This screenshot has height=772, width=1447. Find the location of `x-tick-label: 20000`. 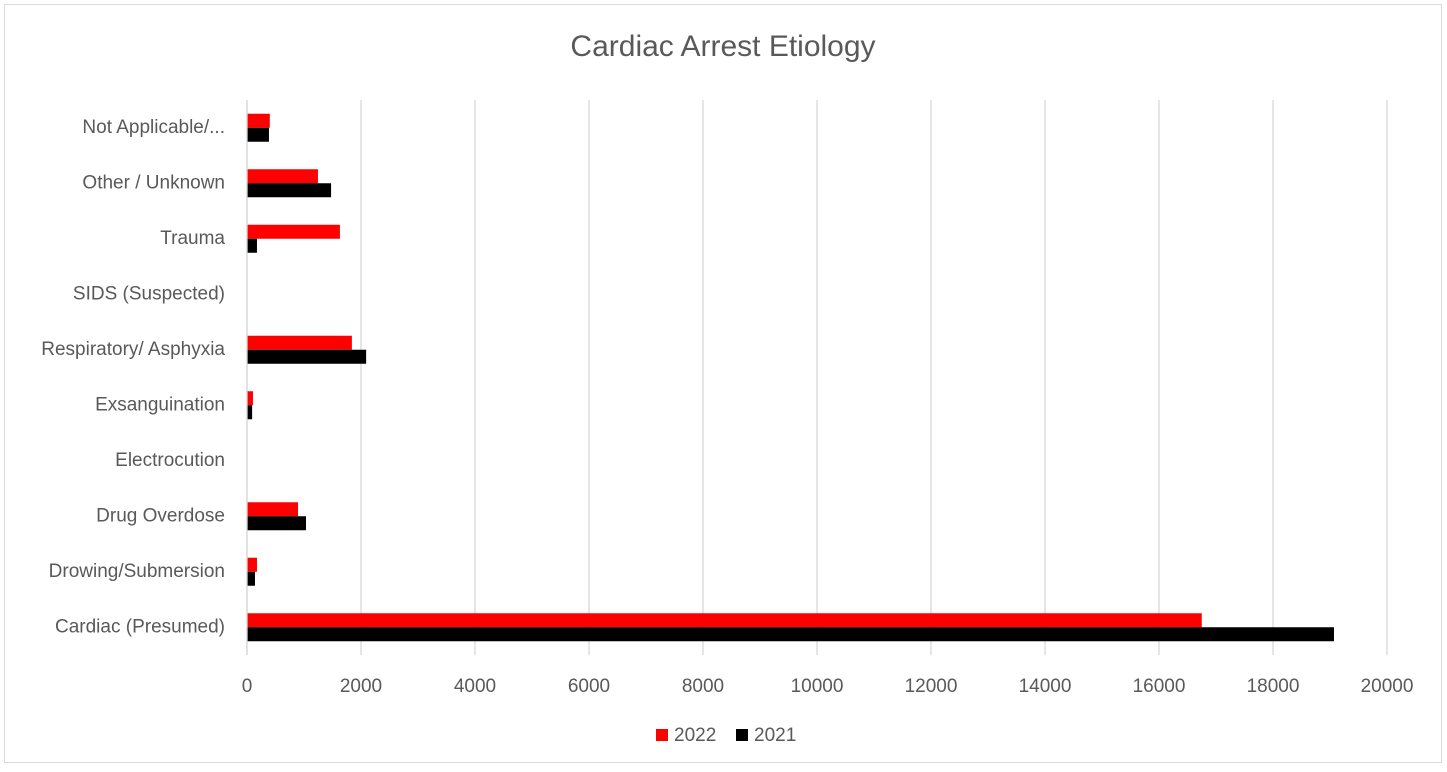

x-tick-label: 20000 is located at coordinates (1387, 686).